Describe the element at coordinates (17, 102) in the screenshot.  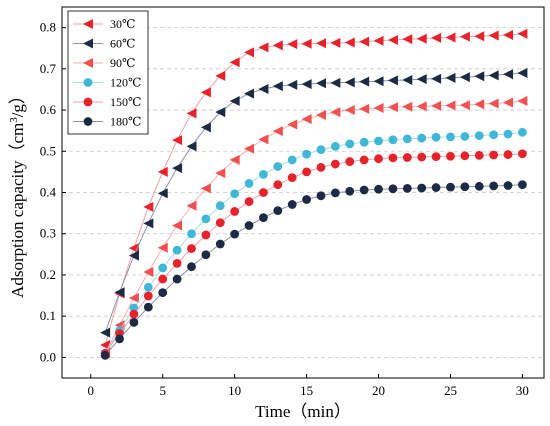
I see `y-axis-title-tail: /g）` at that location.